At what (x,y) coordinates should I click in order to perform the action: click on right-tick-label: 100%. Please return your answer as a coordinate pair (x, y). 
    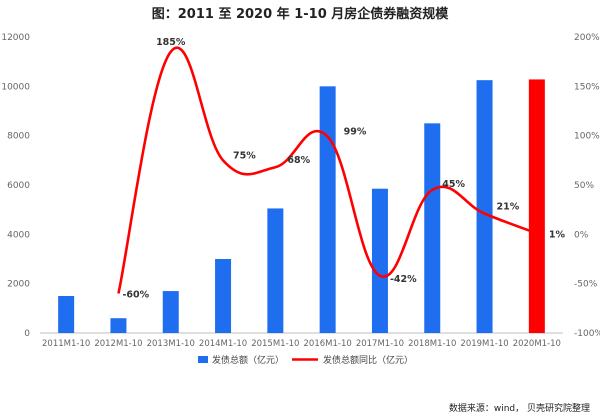
    Looking at the image, I should click on (587, 137).